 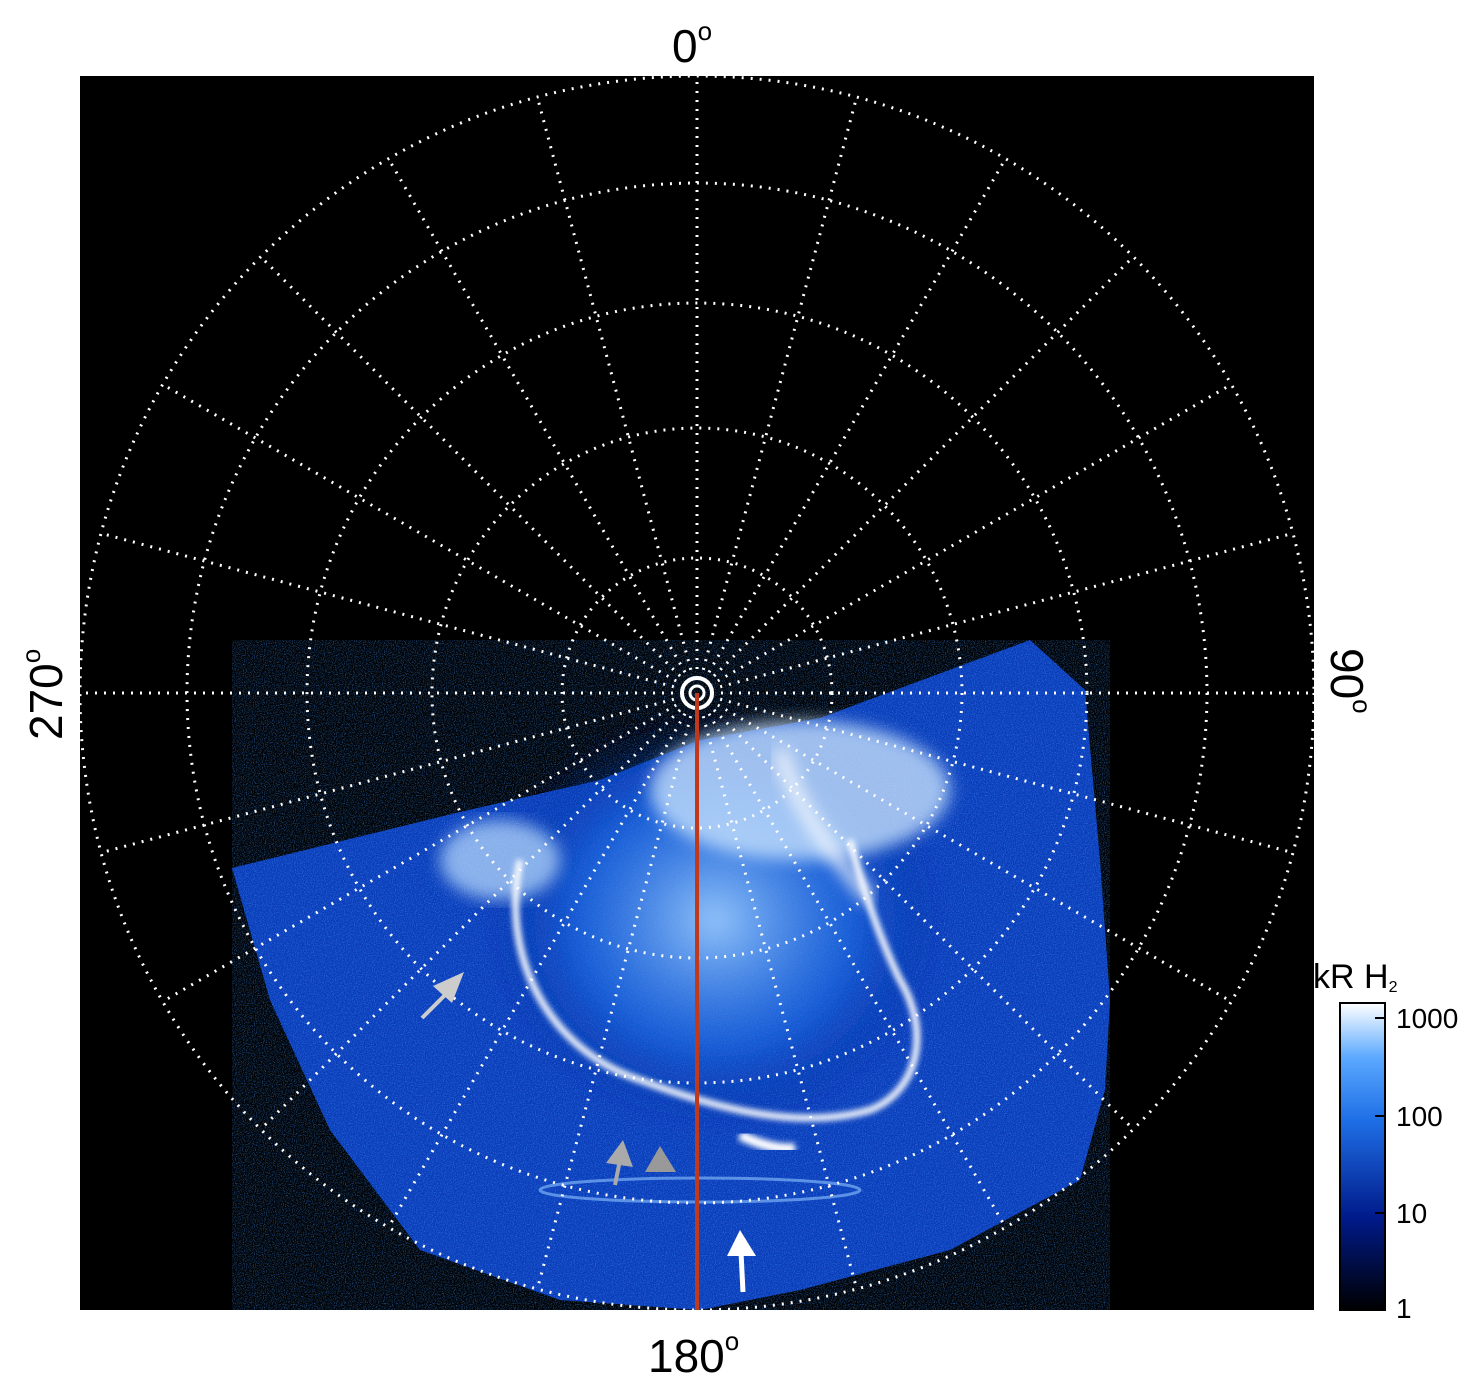 What do you see at coordinates (1419, 1116) in the screenshot?
I see `colorbar-tick-label: 100` at bounding box center [1419, 1116].